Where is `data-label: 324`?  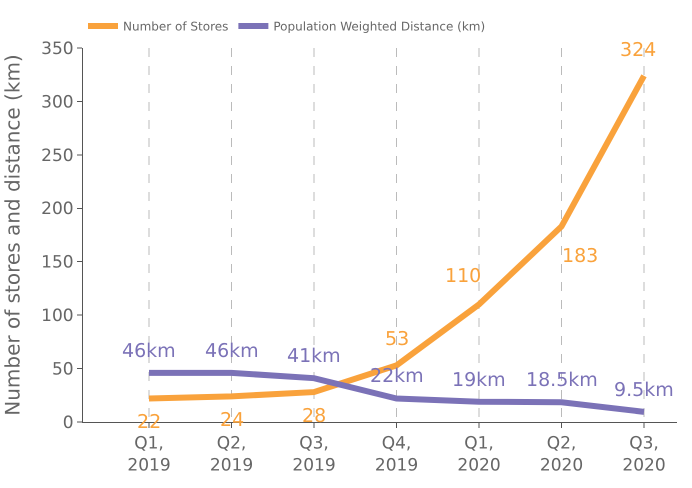
data-label: 324 is located at coordinates (638, 50).